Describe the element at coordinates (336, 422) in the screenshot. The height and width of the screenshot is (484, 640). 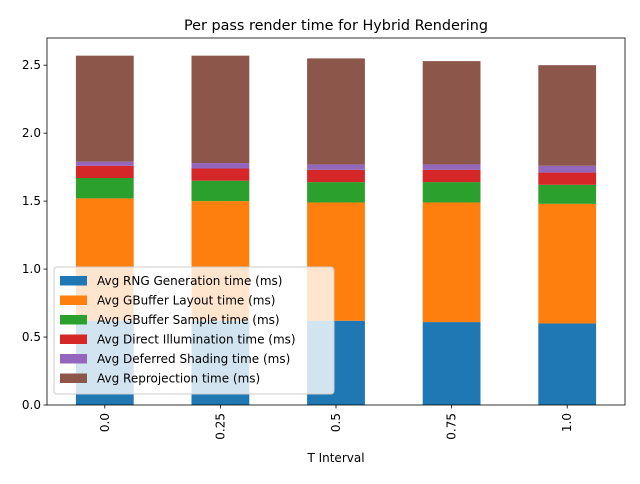
I see `x-tick-label: 0.5` at that location.